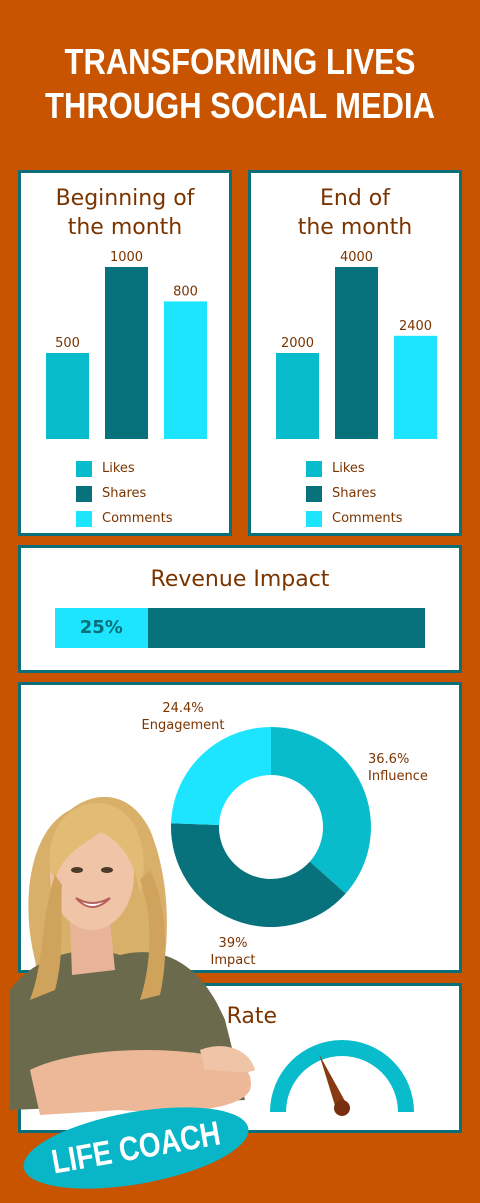 This screenshot has height=1203, width=480. What do you see at coordinates (67, 343) in the screenshot?
I see `bar-value-label: 500` at bounding box center [67, 343].